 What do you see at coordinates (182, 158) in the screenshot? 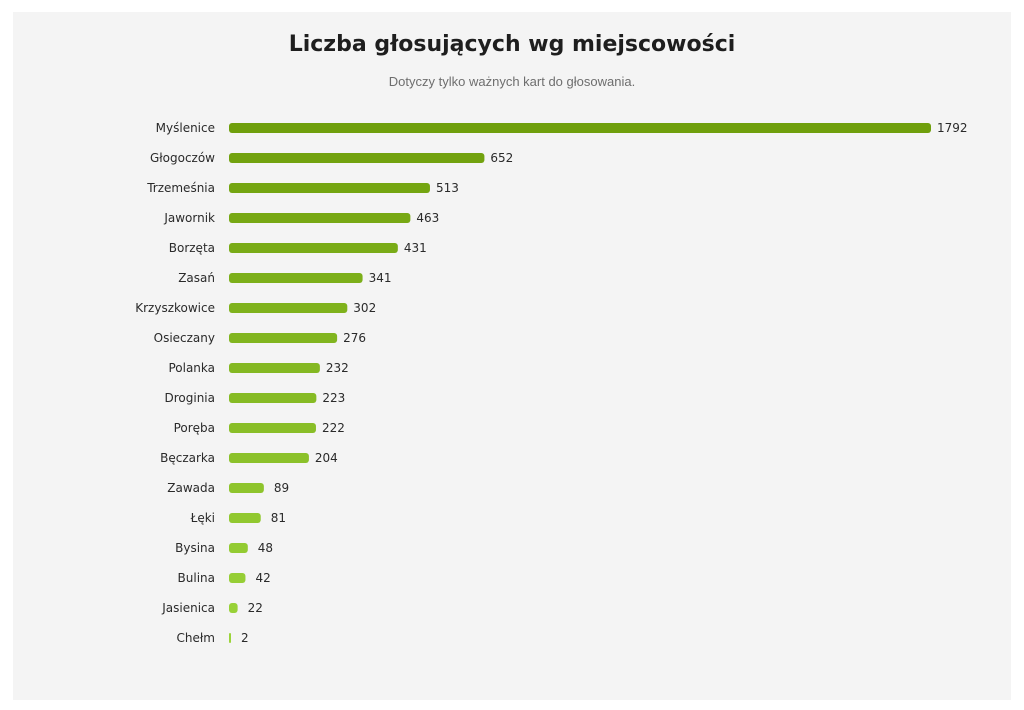
I see `category-label: Głogoczów` at bounding box center [182, 158].